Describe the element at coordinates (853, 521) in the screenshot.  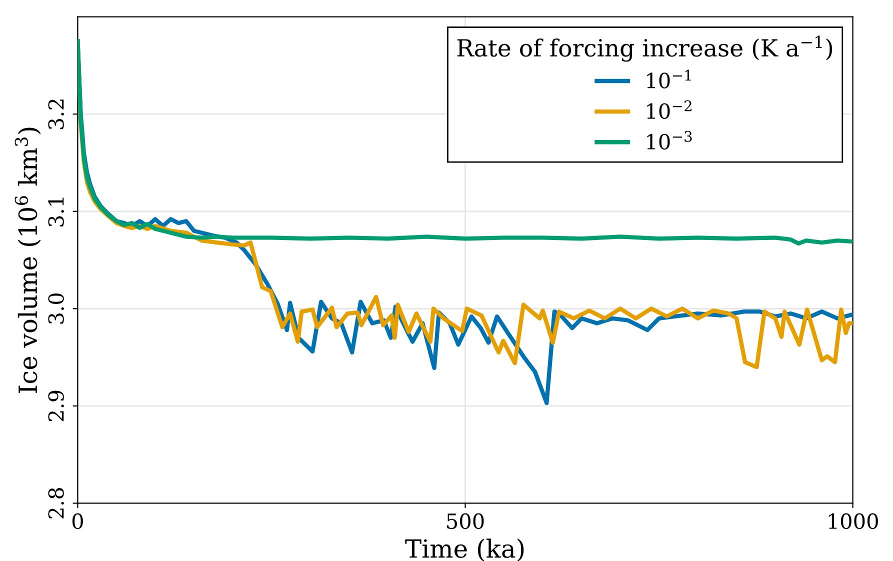
I see `x-tick-label: 1000` at that location.